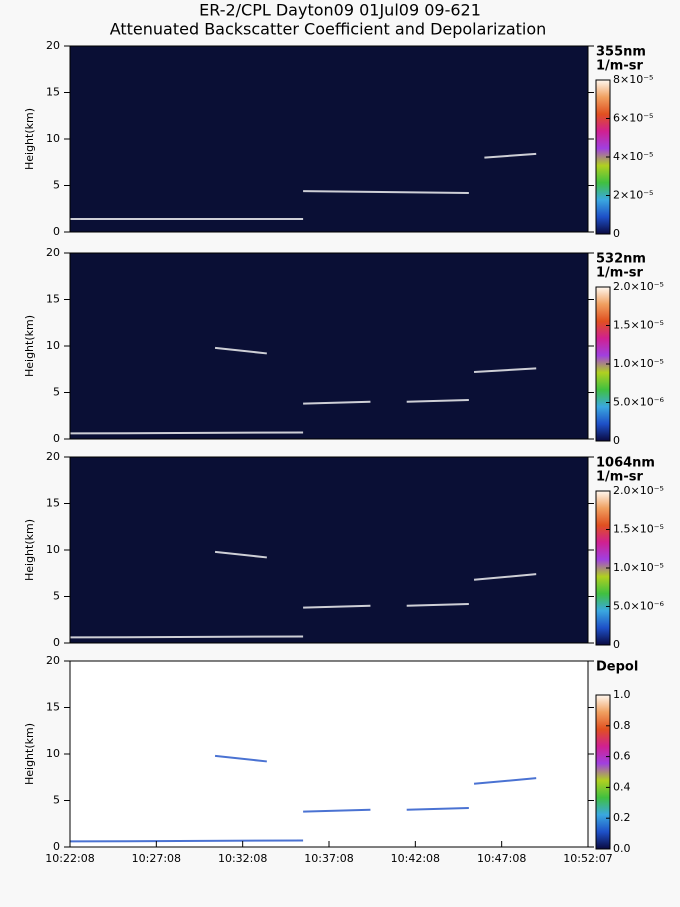 The width and height of the screenshot is (680, 907). Describe the element at coordinates (621, 52) in the screenshot. I see `colorbar-label: 355nm` at that location.